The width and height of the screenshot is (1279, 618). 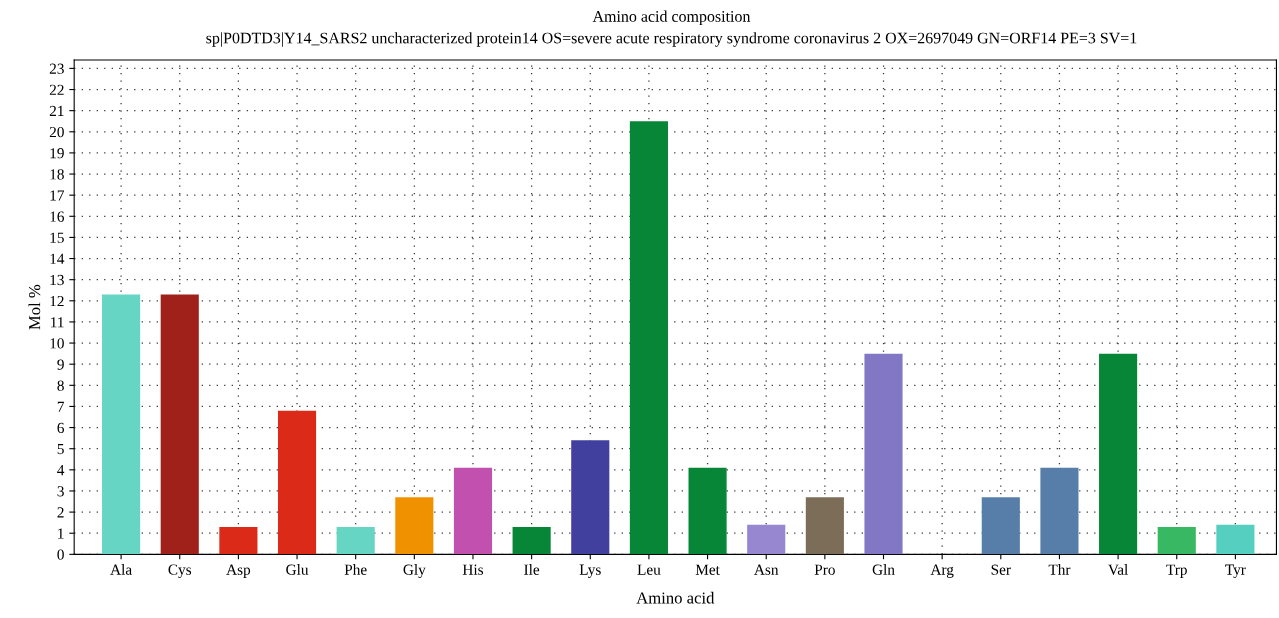 I want to click on y-tick-label: 18, so click(x=57, y=174).